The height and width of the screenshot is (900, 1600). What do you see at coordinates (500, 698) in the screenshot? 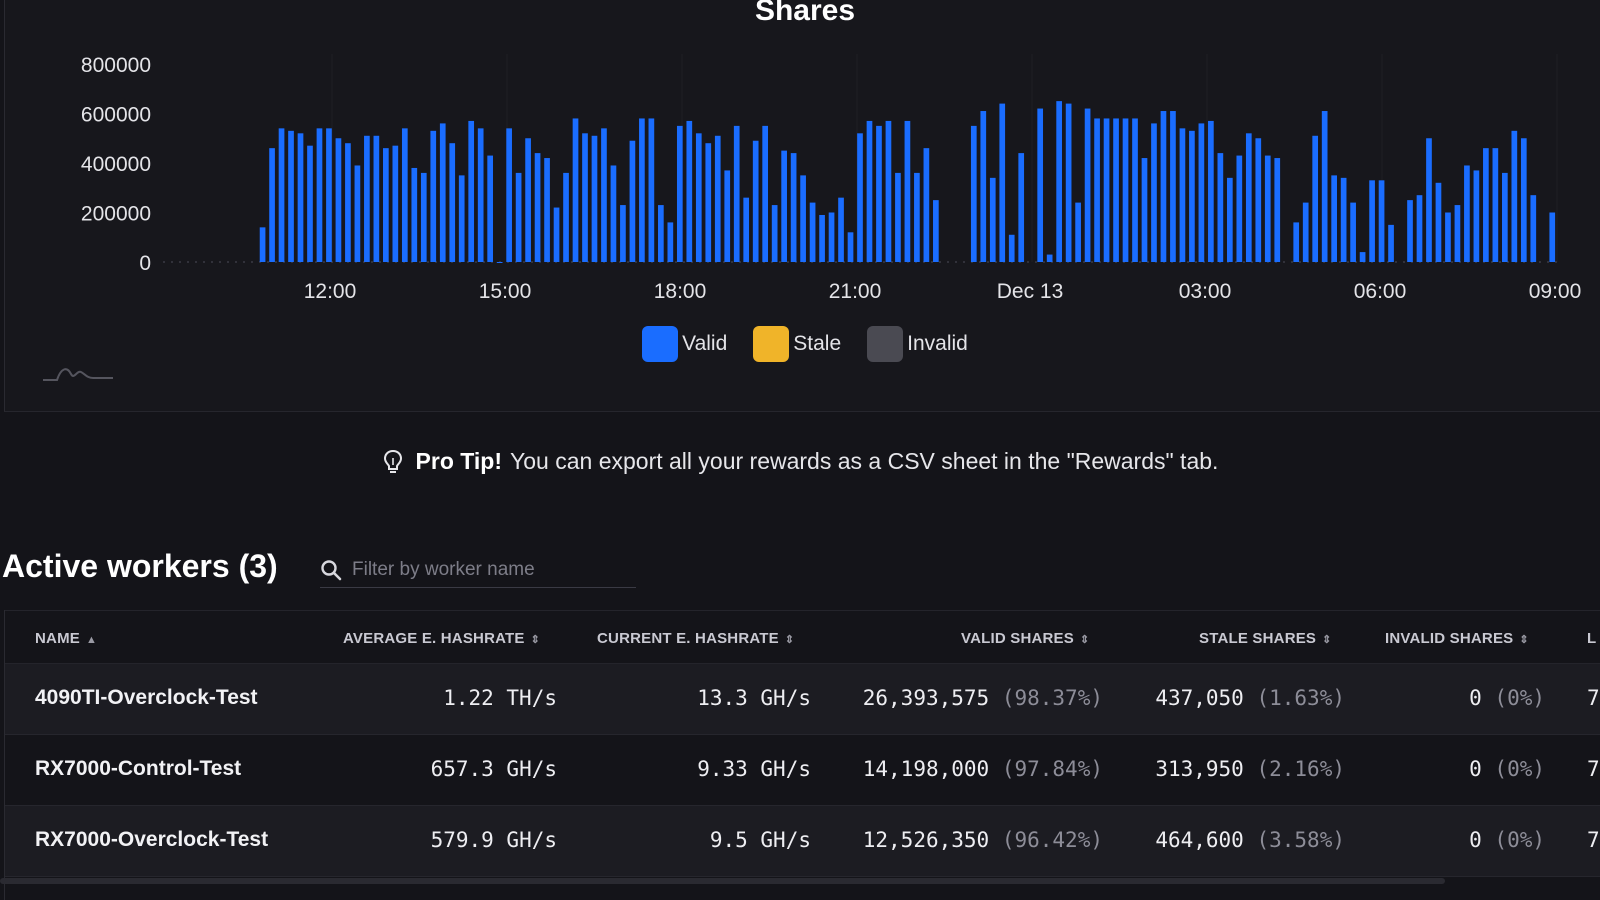
I see `average-hashrate: 1.22 TH/s` at bounding box center [500, 698].